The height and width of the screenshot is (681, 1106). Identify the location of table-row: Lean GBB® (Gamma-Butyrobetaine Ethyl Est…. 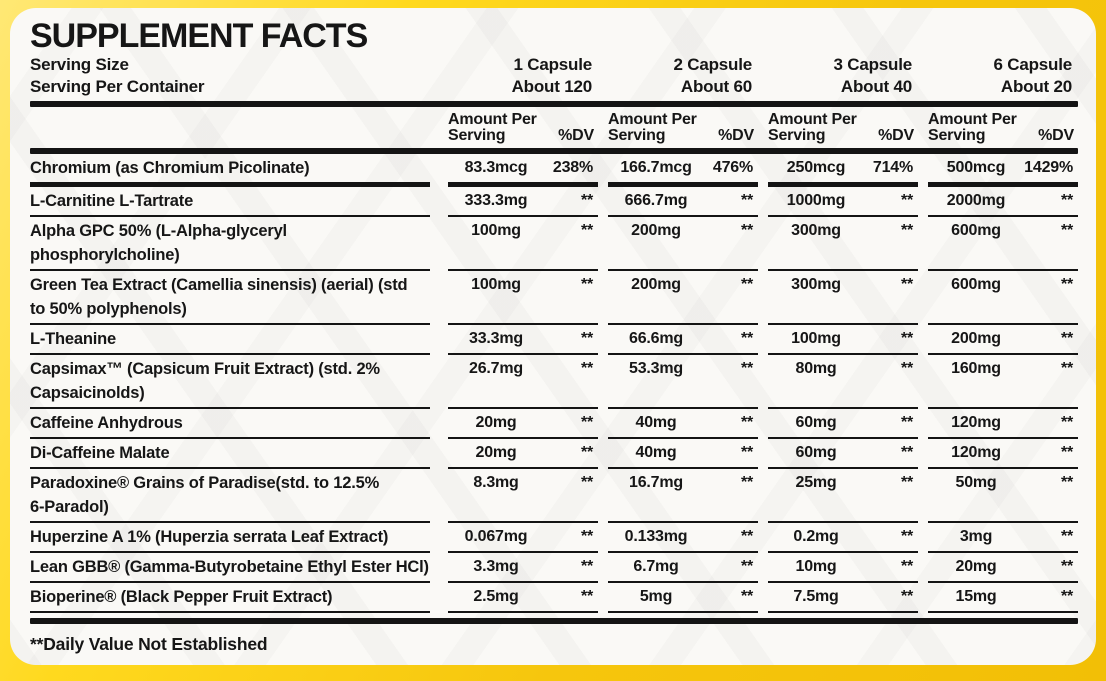
(554, 568).